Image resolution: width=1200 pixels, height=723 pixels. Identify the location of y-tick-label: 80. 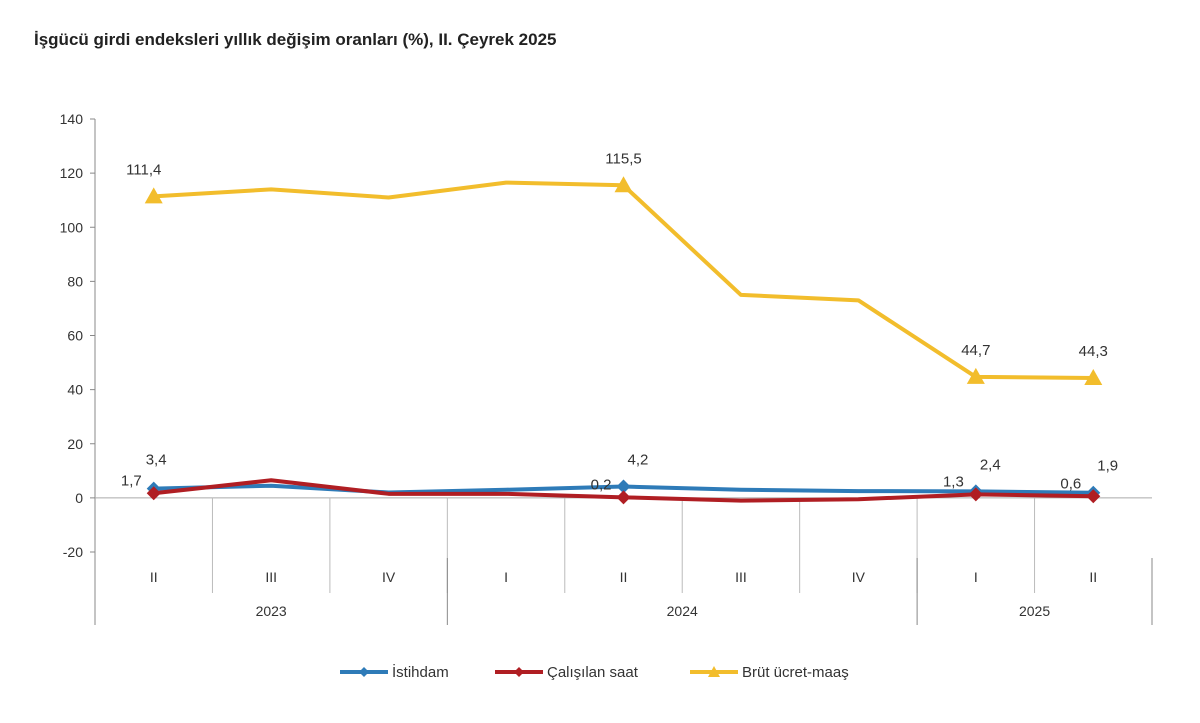
(75, 281).